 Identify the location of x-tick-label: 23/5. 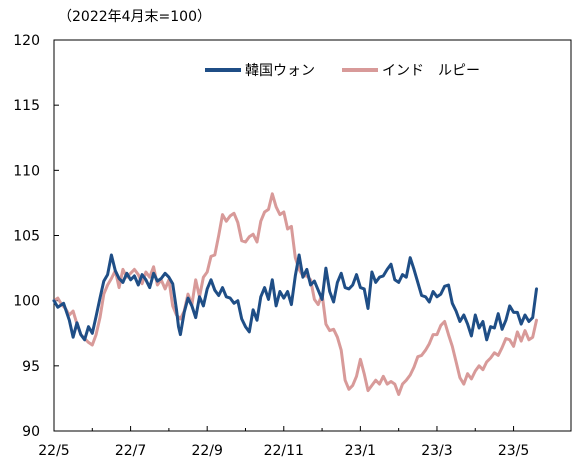
(513, 451).